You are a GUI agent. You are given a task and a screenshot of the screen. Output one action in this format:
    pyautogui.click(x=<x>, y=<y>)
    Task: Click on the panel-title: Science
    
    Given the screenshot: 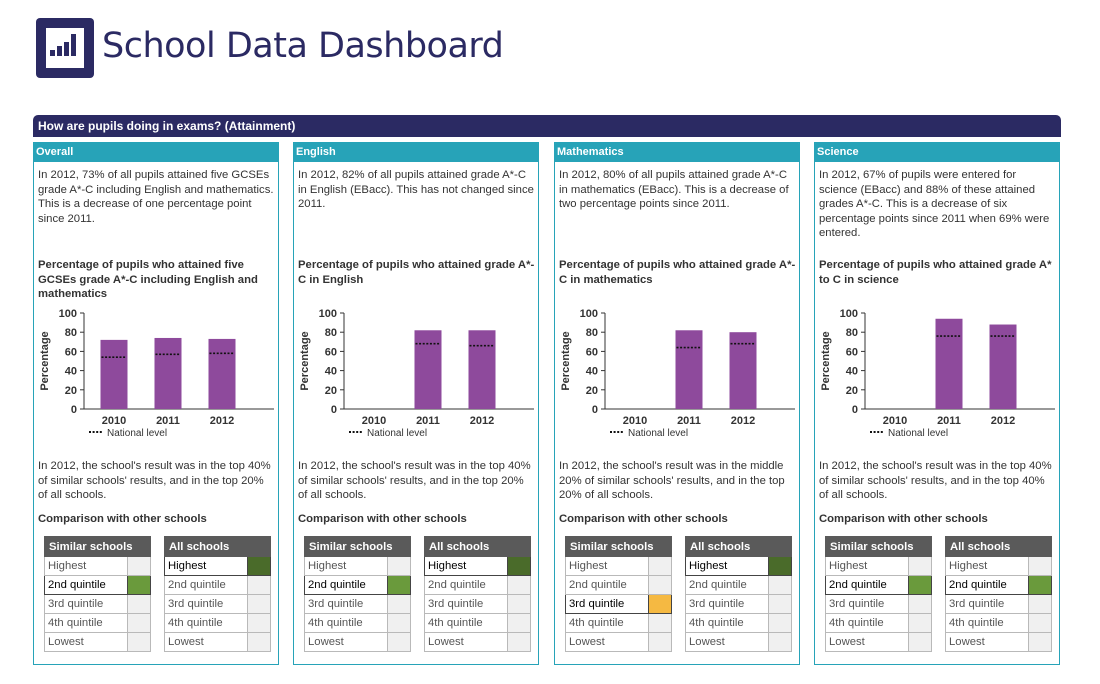 What is the action you would take?
    pyautogui.click(x=937, y=152)
    